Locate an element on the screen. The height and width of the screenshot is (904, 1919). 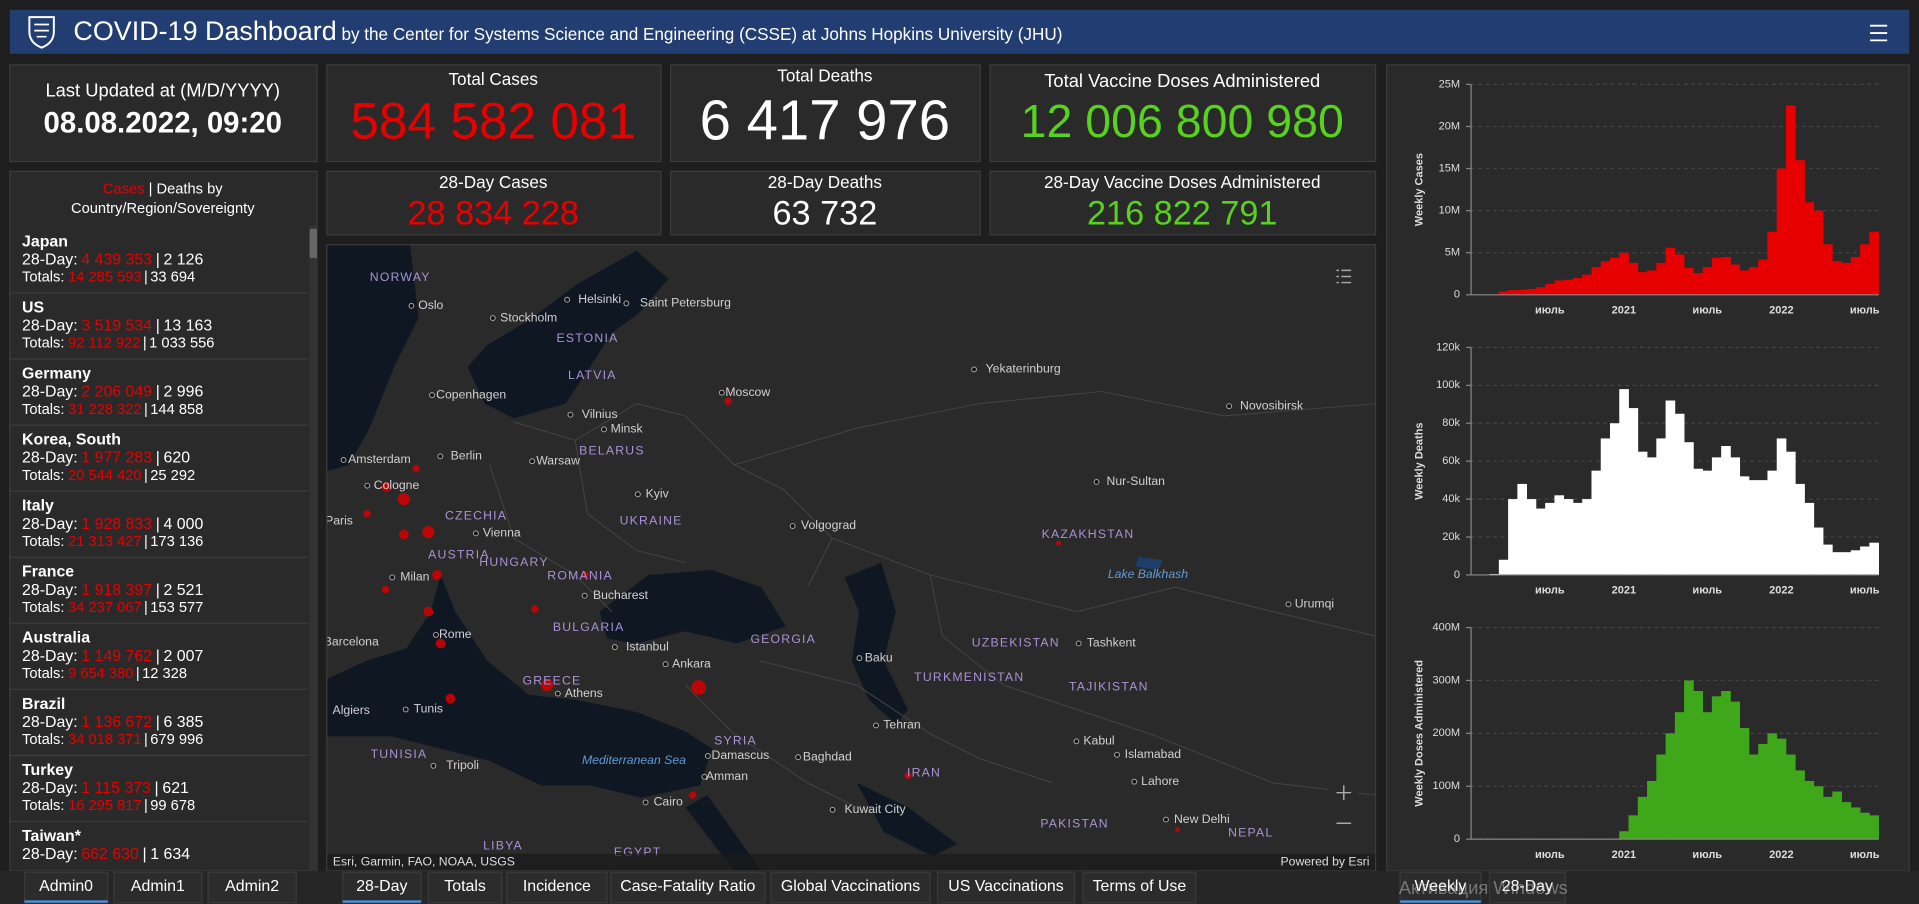
list-header-deaths: Deaths by is located at coordinates (190, 189).